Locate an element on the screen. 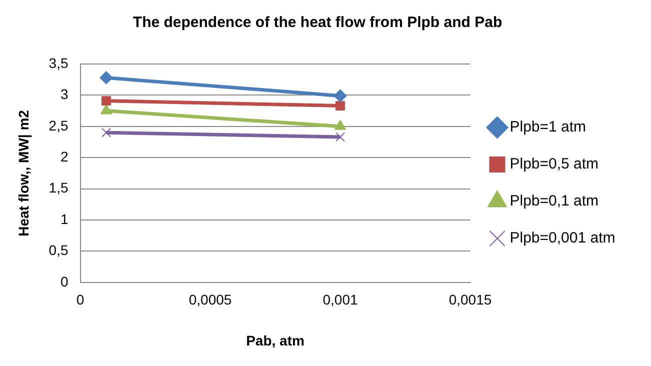 The image size is (651, 366). y-tick-label: 2,5 is located at coordinates (58, 125).